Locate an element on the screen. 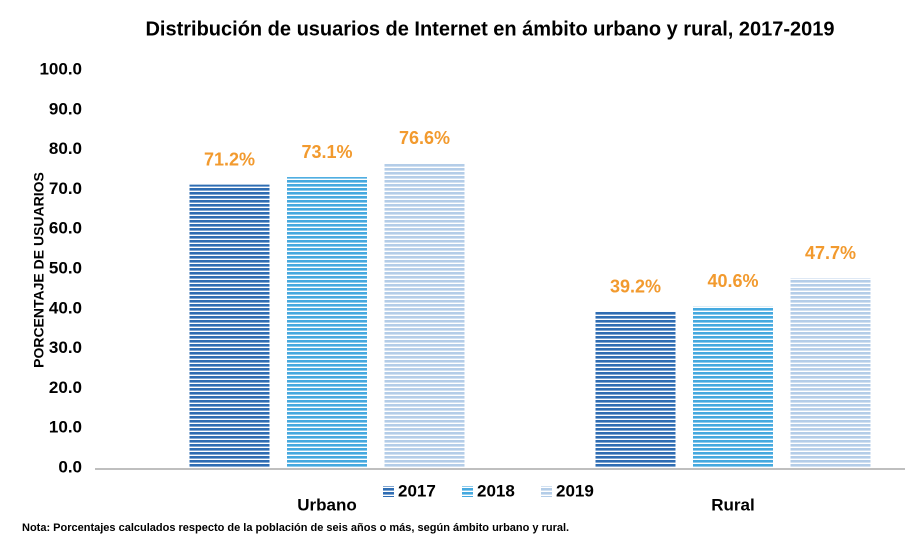 This screenshot has height=552, width=924. data-label: 76.6% is located at coordinates (424, 138).